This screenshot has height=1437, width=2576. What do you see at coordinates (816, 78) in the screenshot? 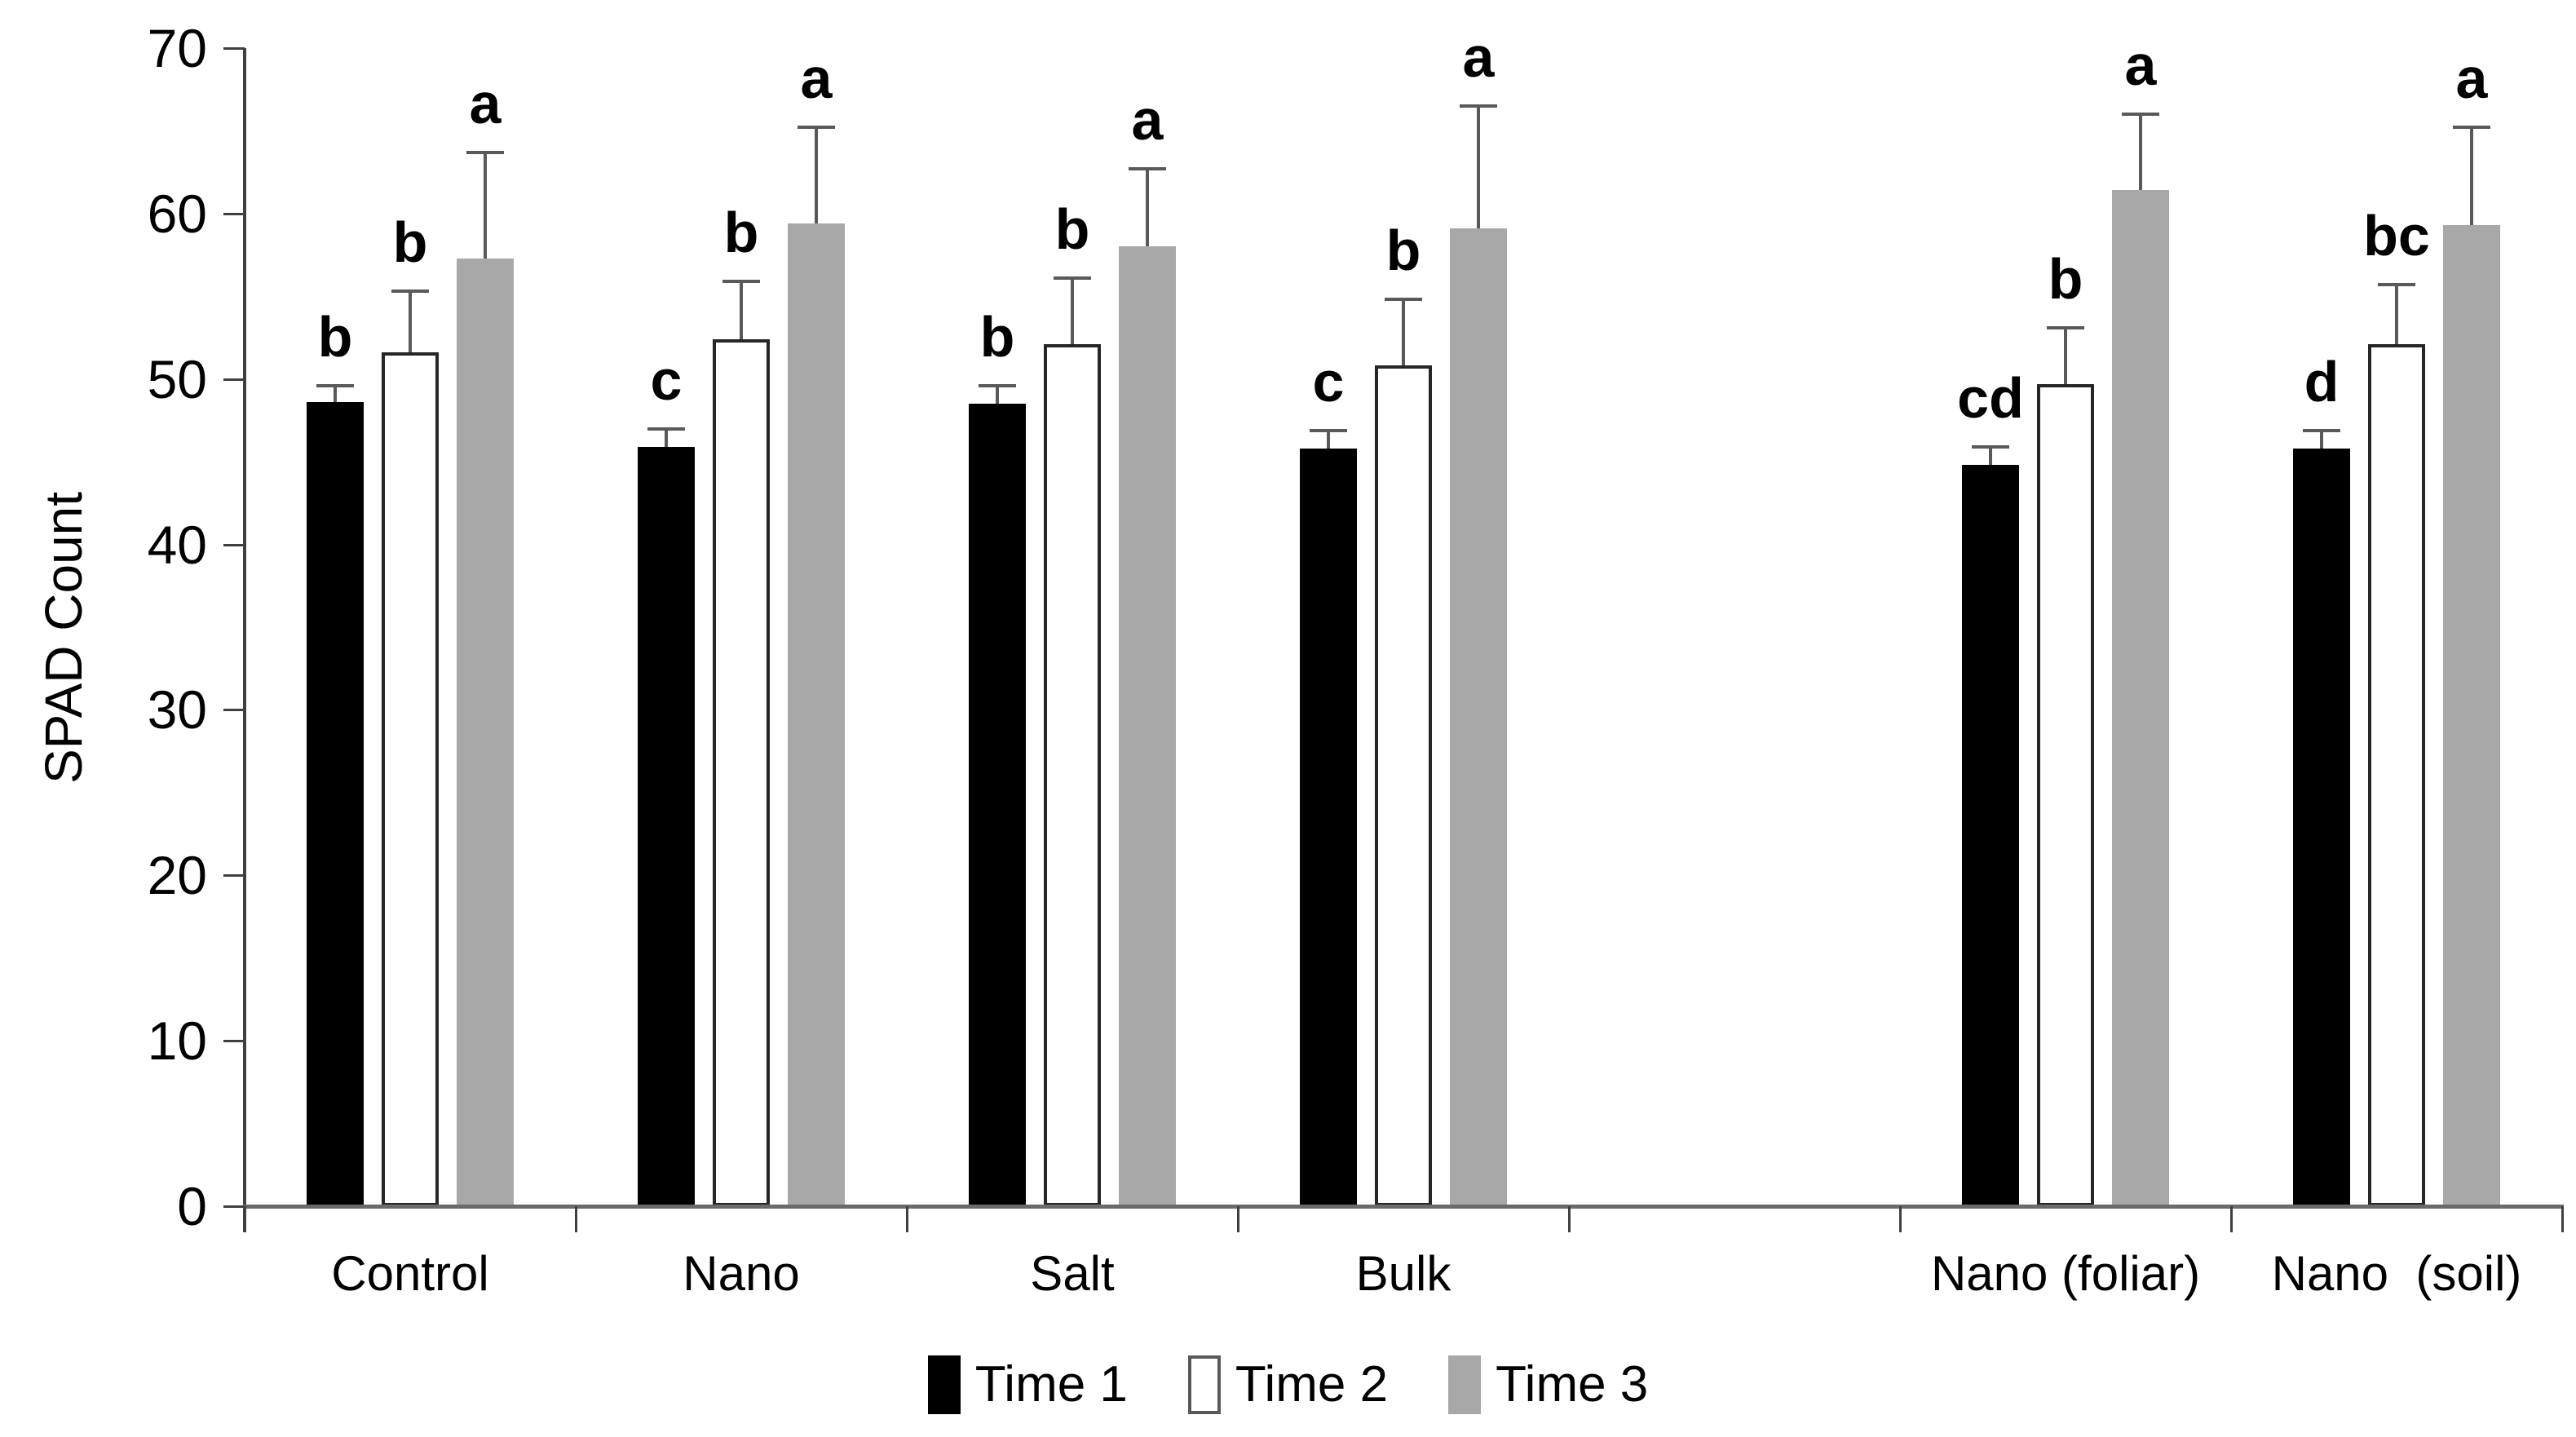
I see `sig-letter-time-3-nano: a` at bounding box center [816, 78].